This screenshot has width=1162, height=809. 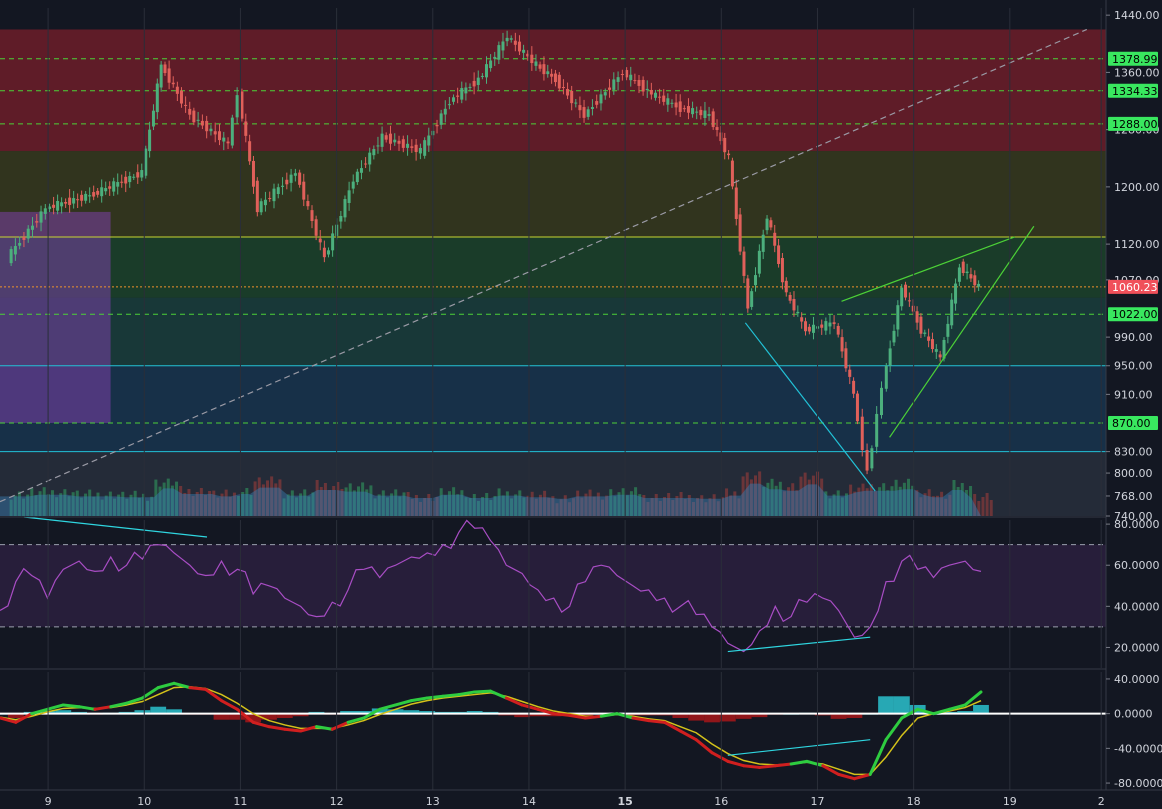 What do you see at coordinates (115, 527) in the screenshot?
I see `volume-divergence-line` at bounding box center [115, 527].